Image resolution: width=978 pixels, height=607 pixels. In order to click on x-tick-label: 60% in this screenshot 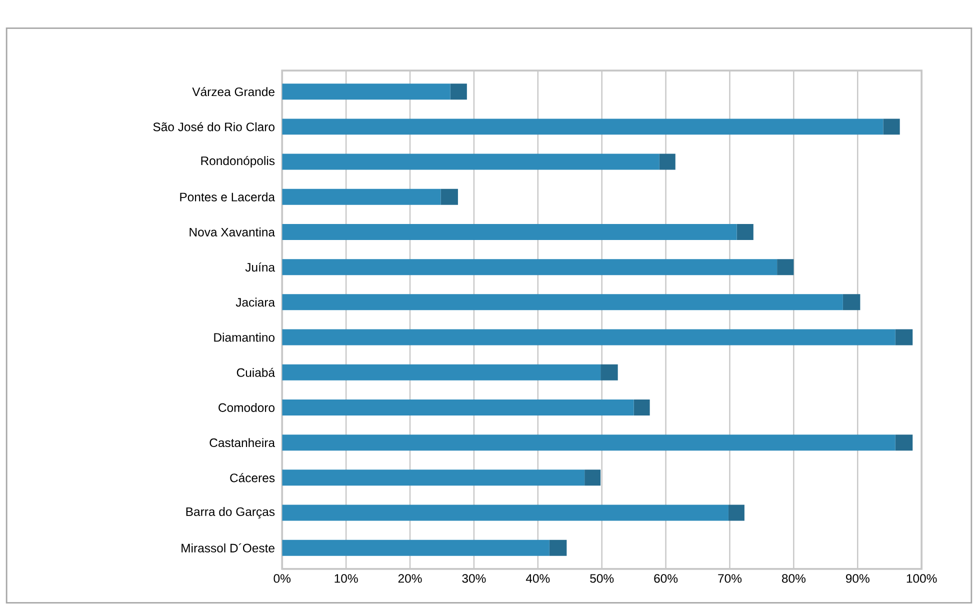, I will do `click(666, 579)`.